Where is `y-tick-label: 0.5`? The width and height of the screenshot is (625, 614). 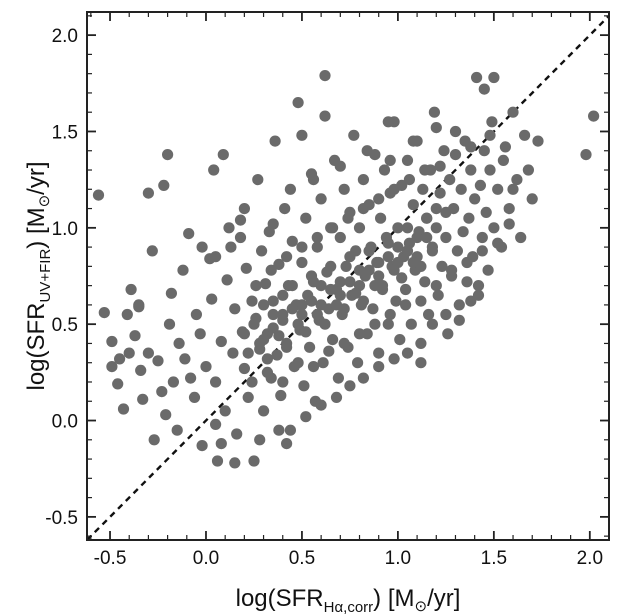 y-tick-label: 0.5 is located at coordinates (65, 325).